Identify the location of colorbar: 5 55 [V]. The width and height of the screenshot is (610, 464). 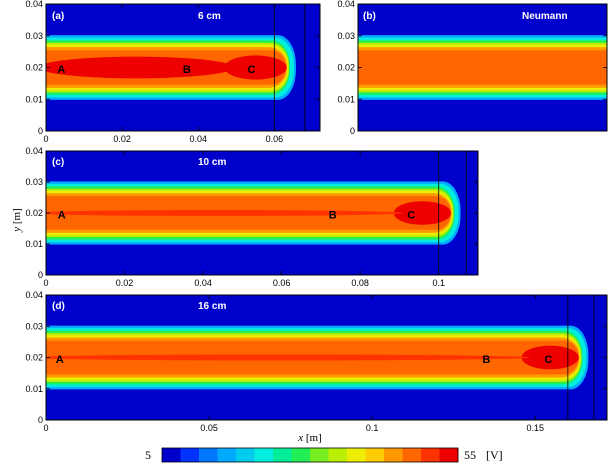
(324, 455).